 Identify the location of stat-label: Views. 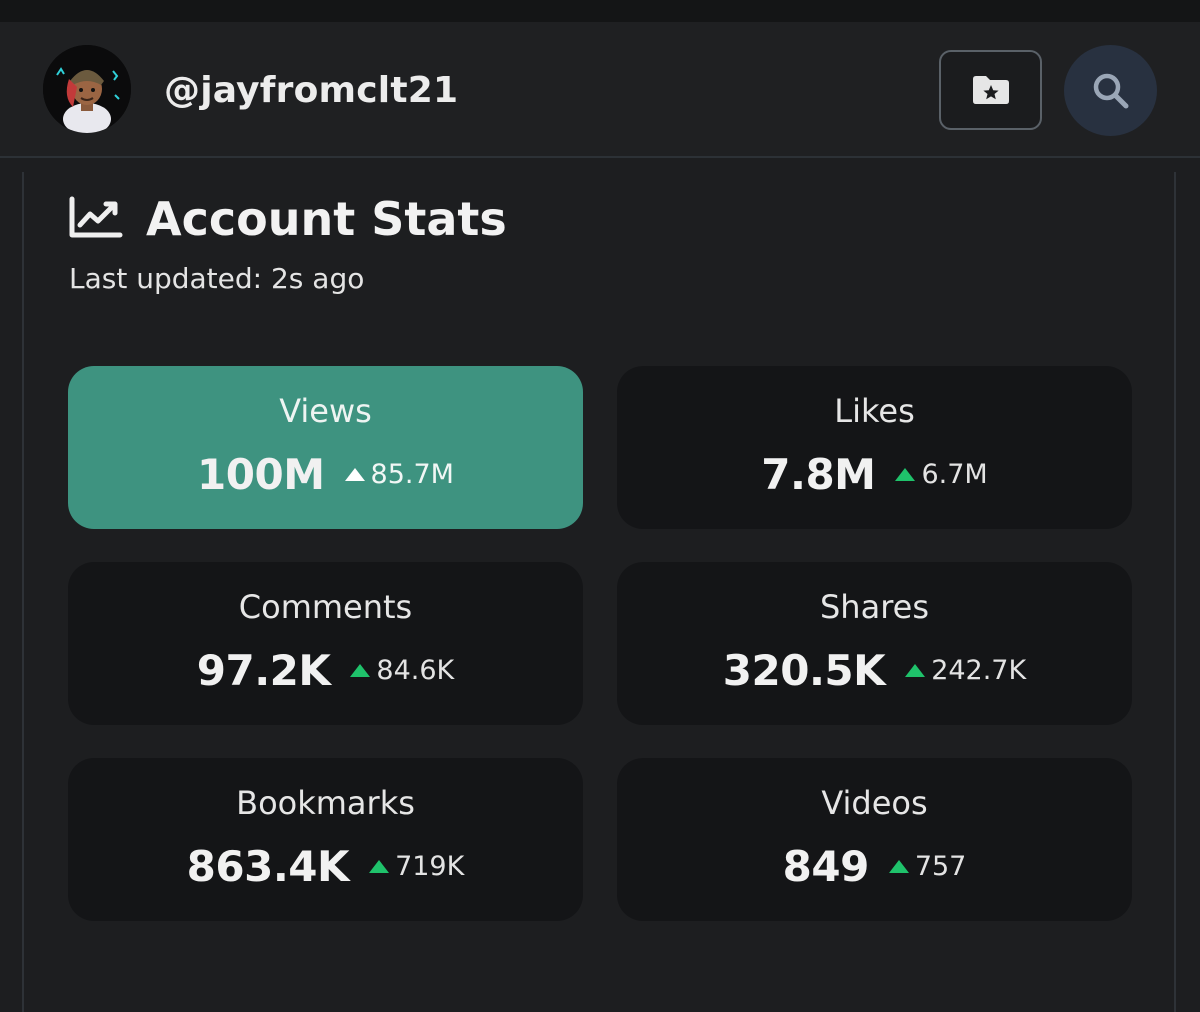
(325, 411).